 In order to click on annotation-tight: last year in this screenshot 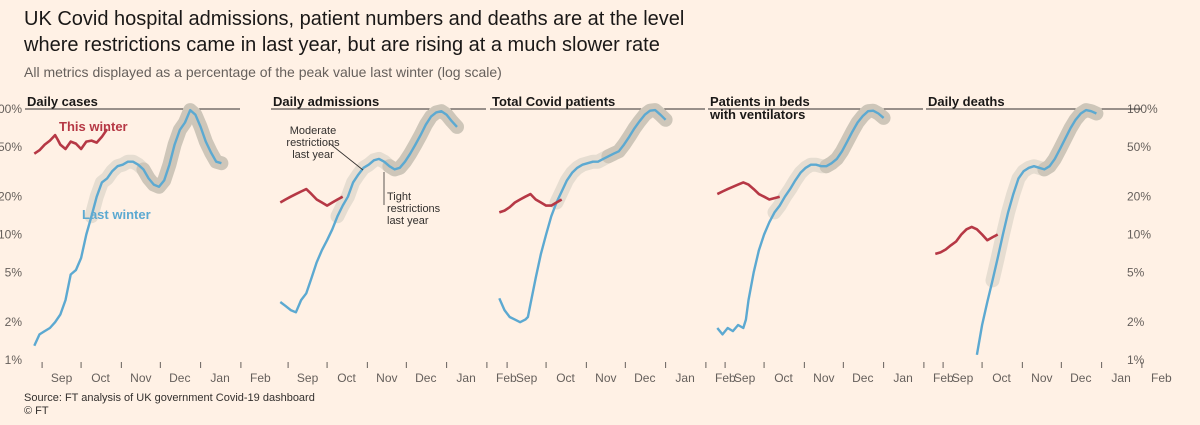, I will do `click(408, 221)`.